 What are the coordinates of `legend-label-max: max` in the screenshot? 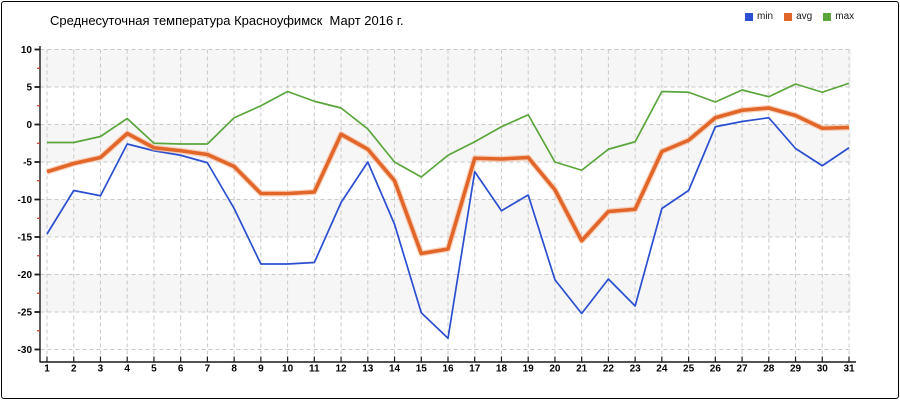 It's located at (845, 16).